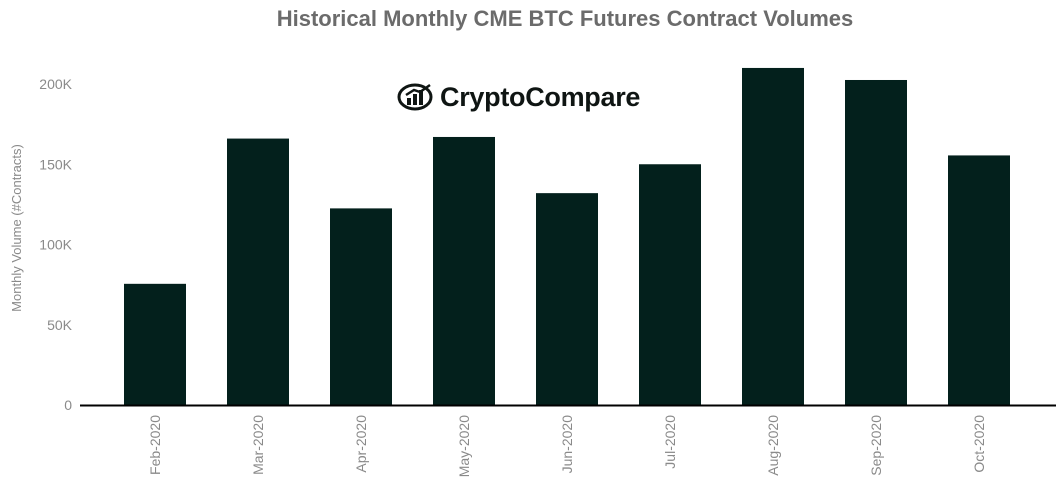 This screenshot has width=1058, height=500. What do you see at coordinates (55, 84) in the screenshot?
I see `y-tick-label: 200K` at bounding box center [55, 84].